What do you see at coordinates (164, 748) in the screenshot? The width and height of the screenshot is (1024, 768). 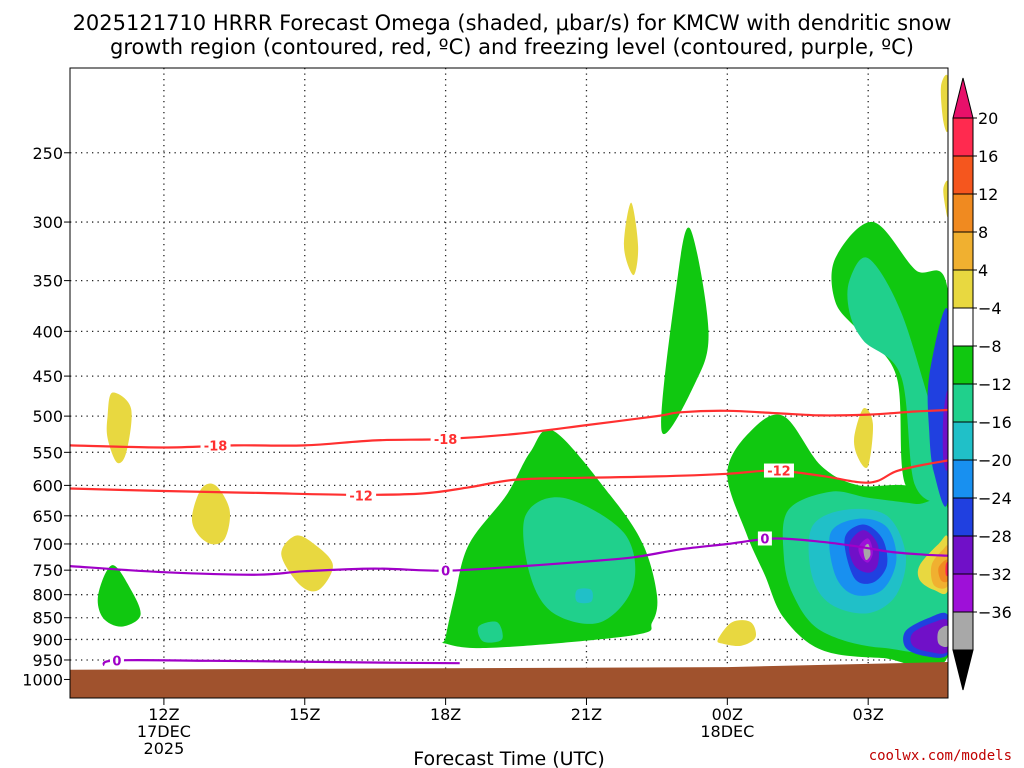 I see `x-tick-label-12Z-2: 2025` at bounding box center [164, 748].